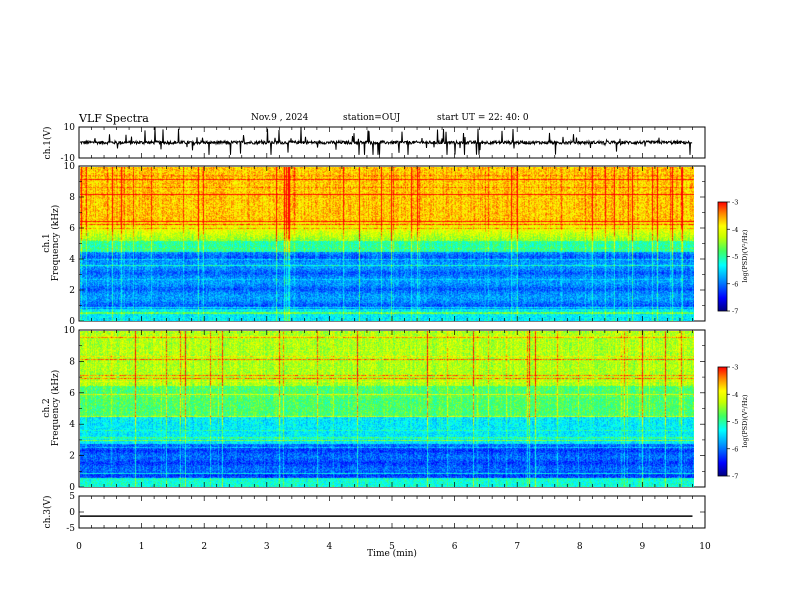 This screenshot has width=792, height=612. What do you see at coordinates (392, 547) in the screenshot?
I see `x-tick-label: 5` at bounding box center [392, 547].